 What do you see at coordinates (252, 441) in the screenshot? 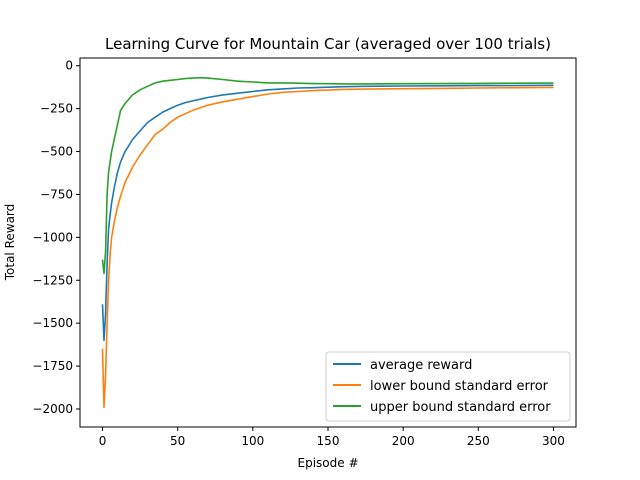
I see `x-tick-label: 100` at bounding box center [252, 441].